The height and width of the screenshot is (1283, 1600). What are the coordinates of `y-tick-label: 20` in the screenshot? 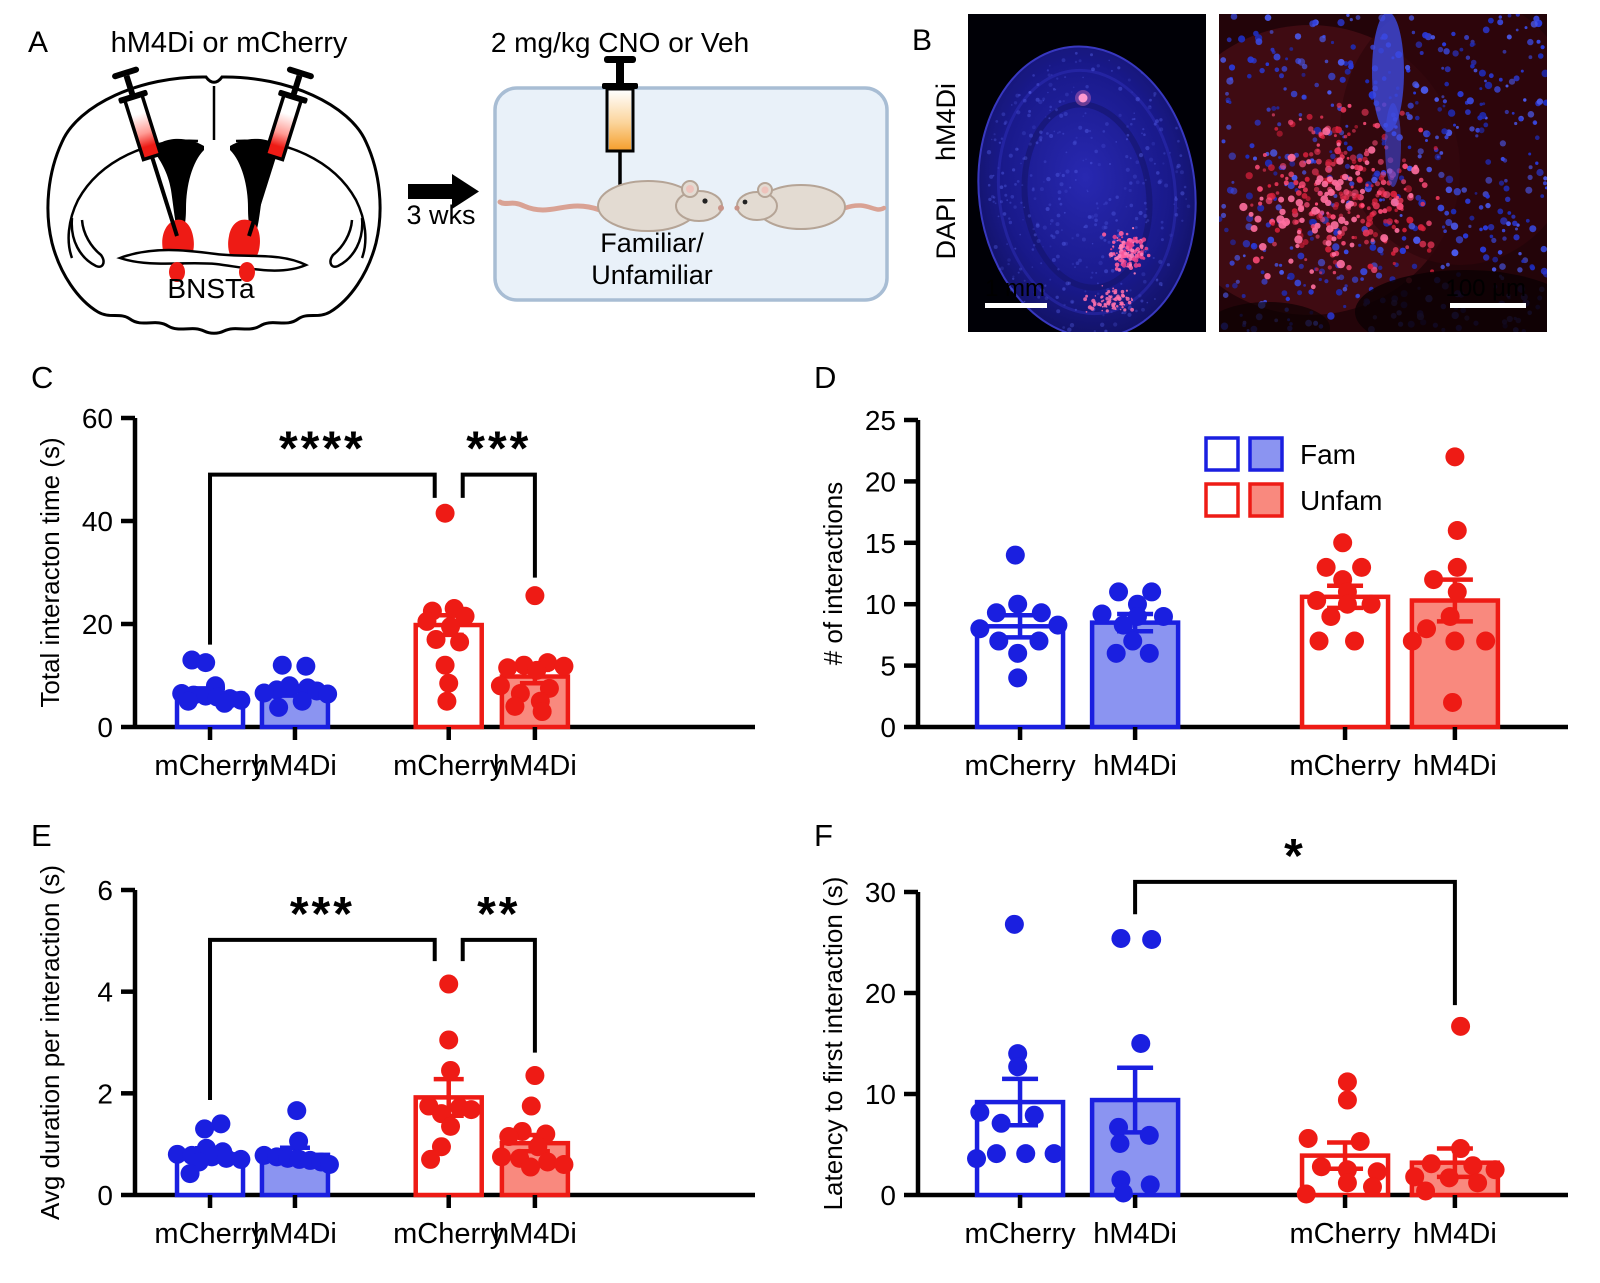 It's located at (880, 993).